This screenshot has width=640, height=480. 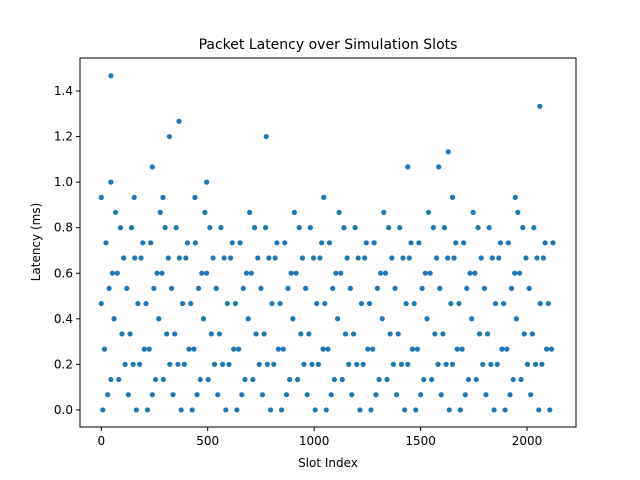 I want to click on chart-title: Packet Latency over Simulation Slots, so click(x=328, y=45).